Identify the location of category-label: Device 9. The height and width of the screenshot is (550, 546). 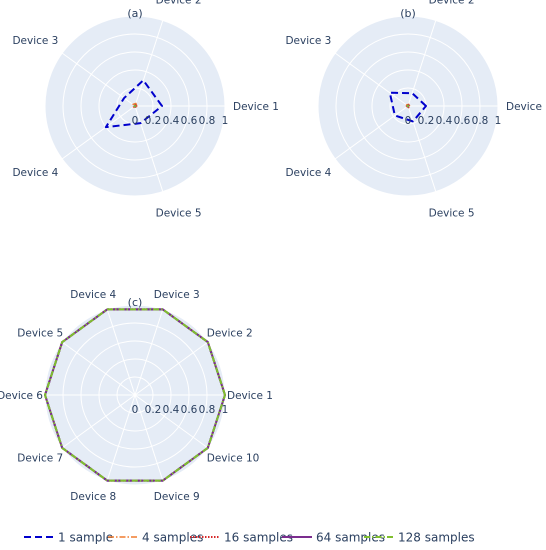
(177, 497).